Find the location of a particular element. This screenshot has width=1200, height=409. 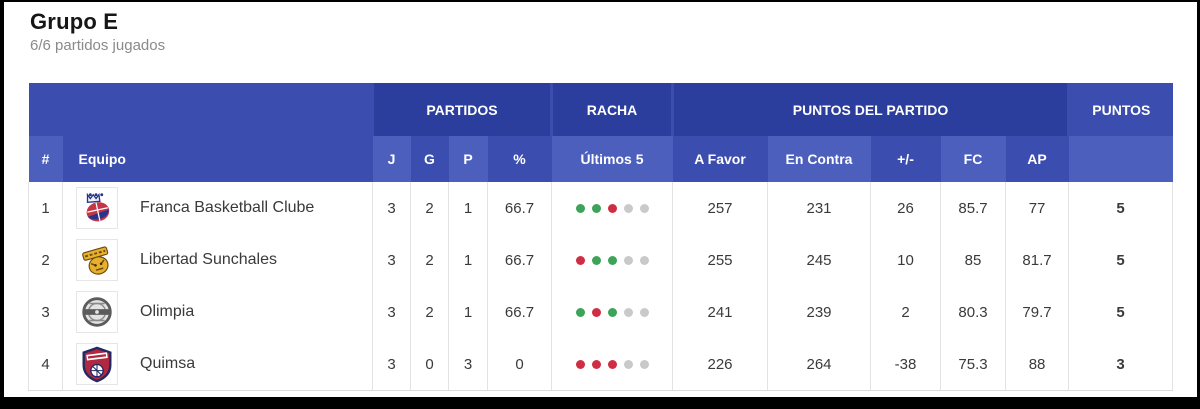

team-cell: Libertad Sunchales is located at coordinates (217, 260).